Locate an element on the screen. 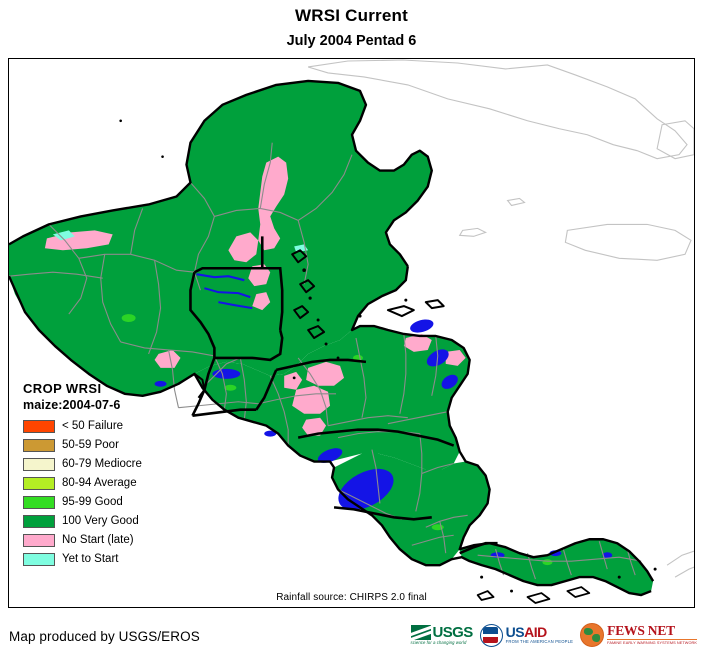 The image size is (703, 662). legend-swatch-good is located at coordinates (39, 502).